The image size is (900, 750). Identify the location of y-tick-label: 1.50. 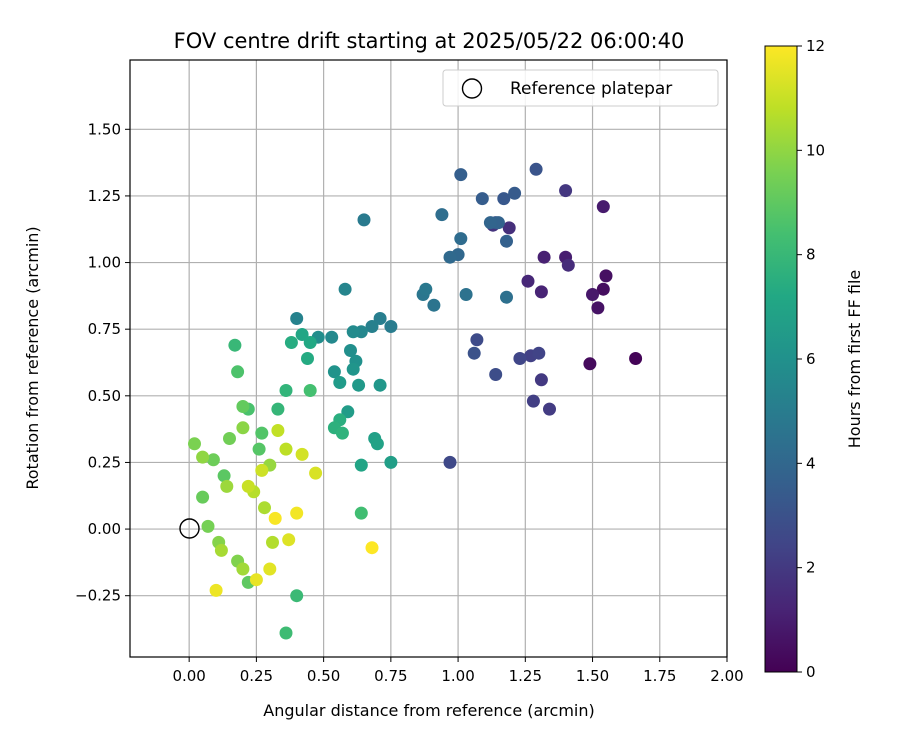
(104, 129).